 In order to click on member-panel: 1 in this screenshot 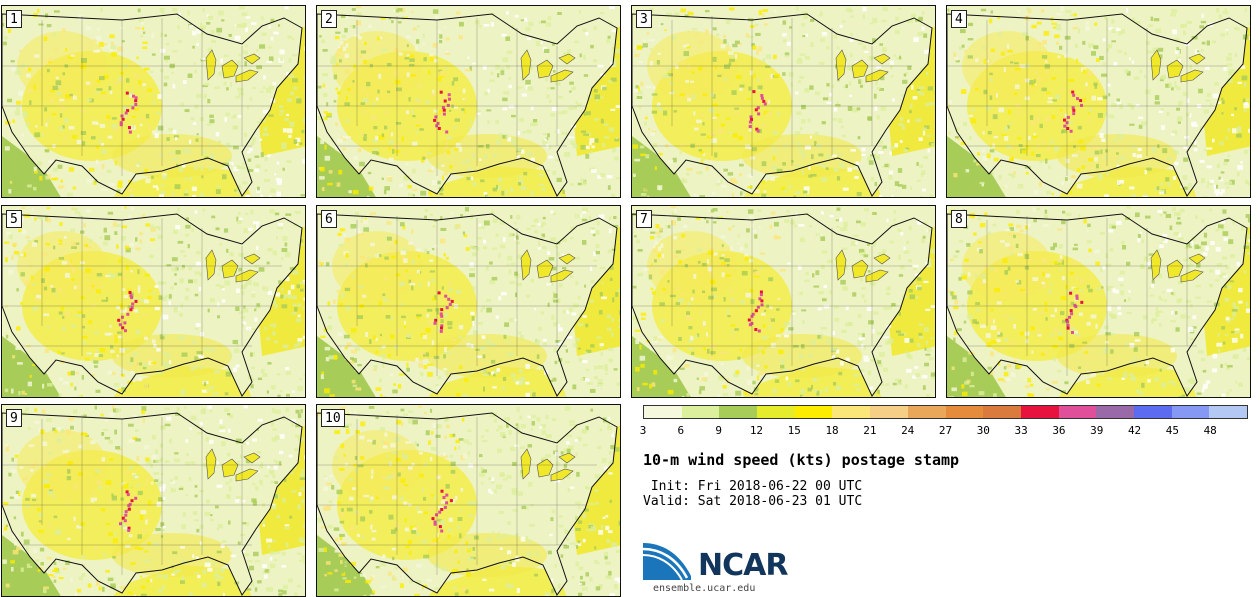, I will do `click(153, 101)`.